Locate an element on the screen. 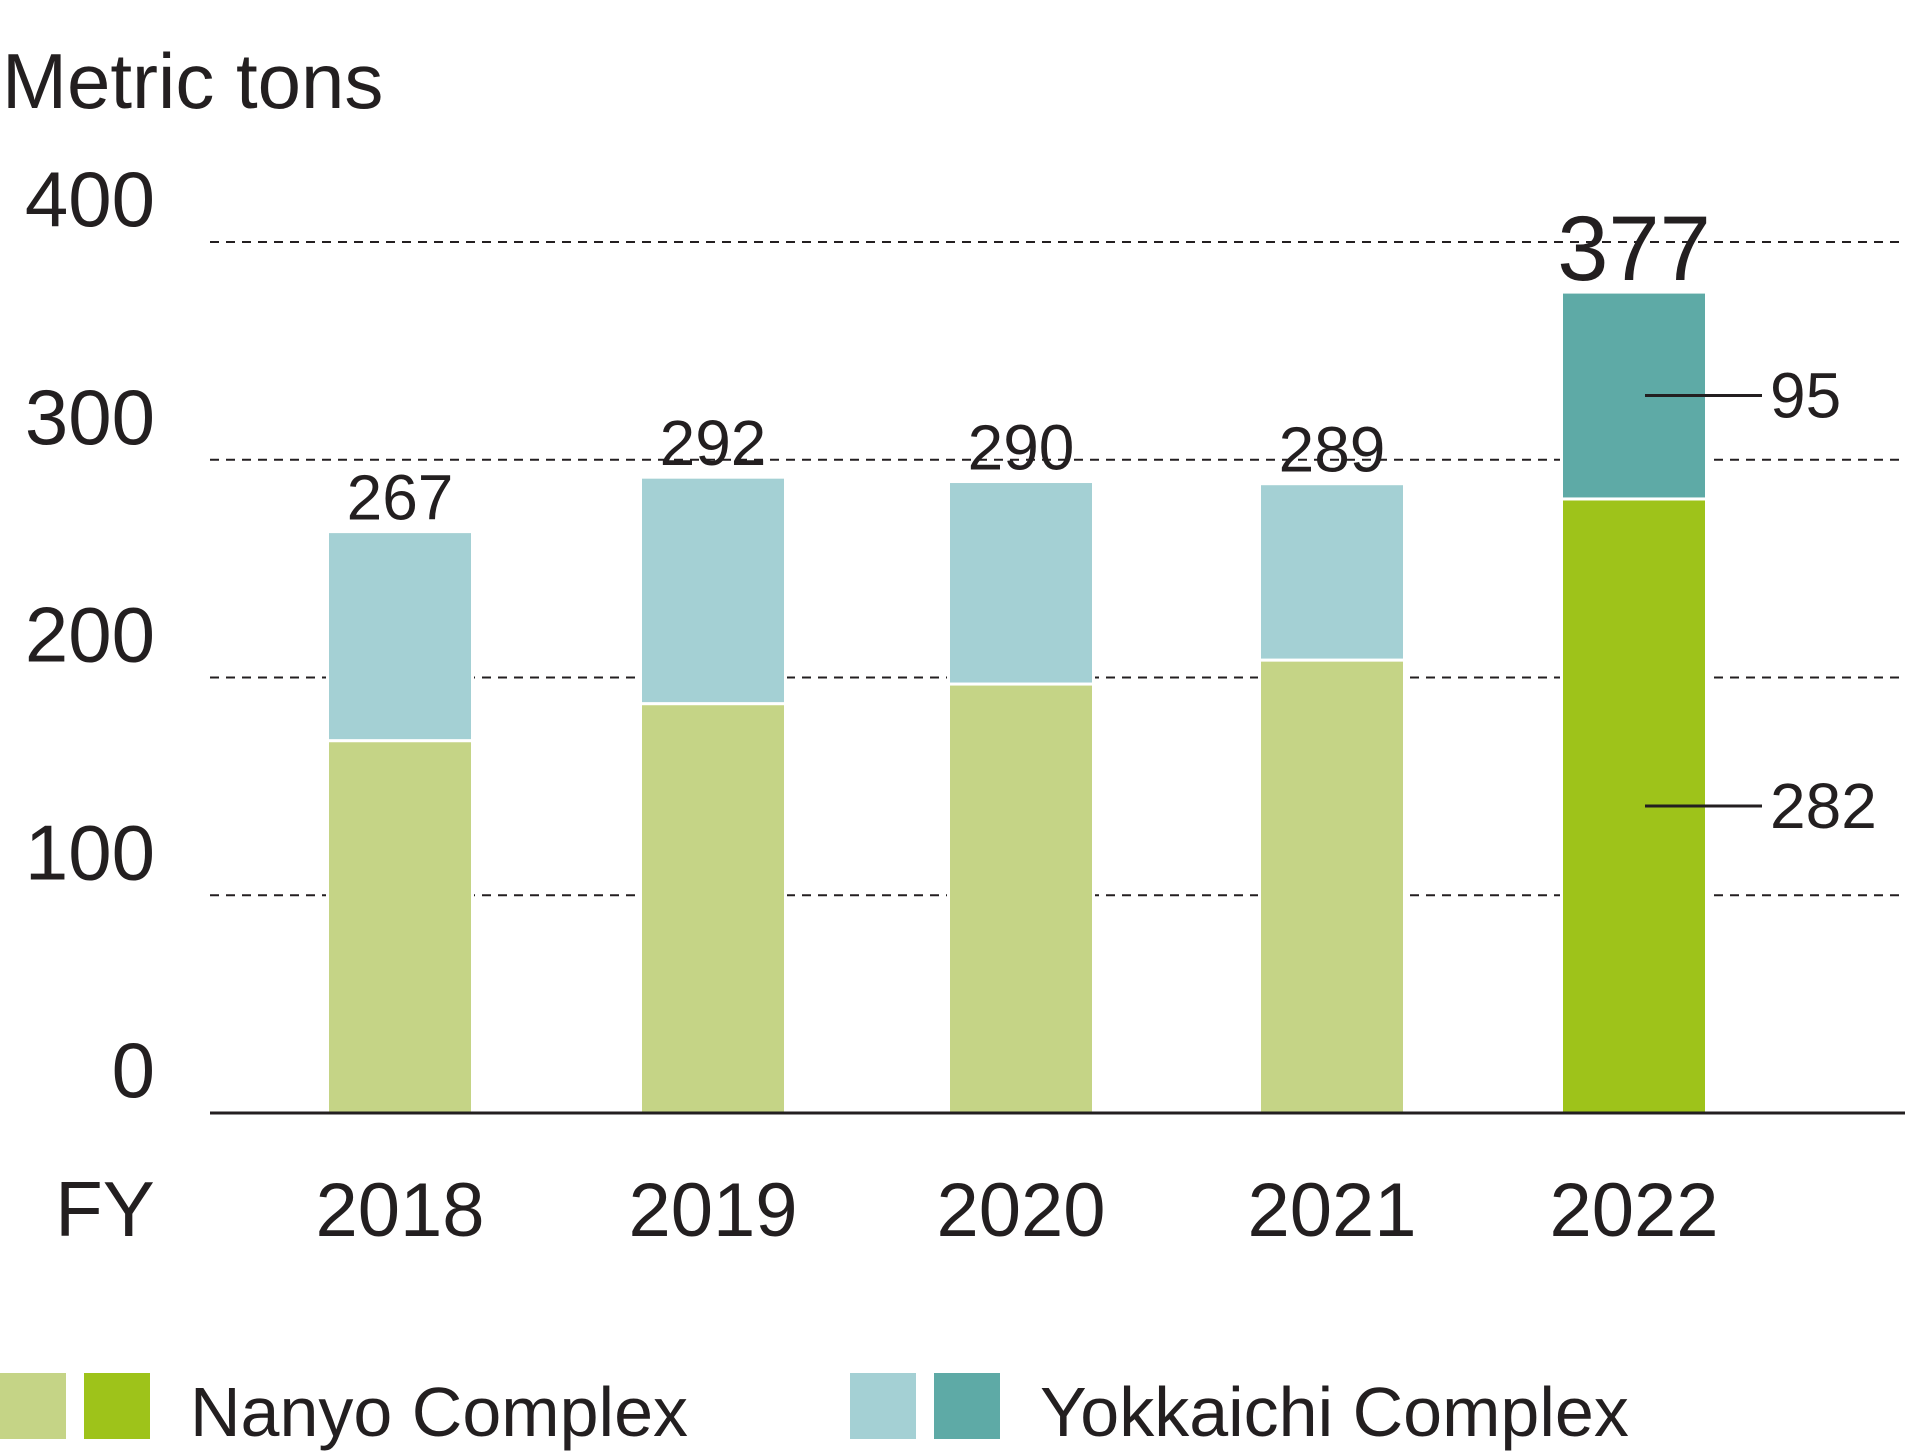 The width and height of the screenshot is (1905, 1456). y-tick-label: 200 is located at coordinates (90, 635).